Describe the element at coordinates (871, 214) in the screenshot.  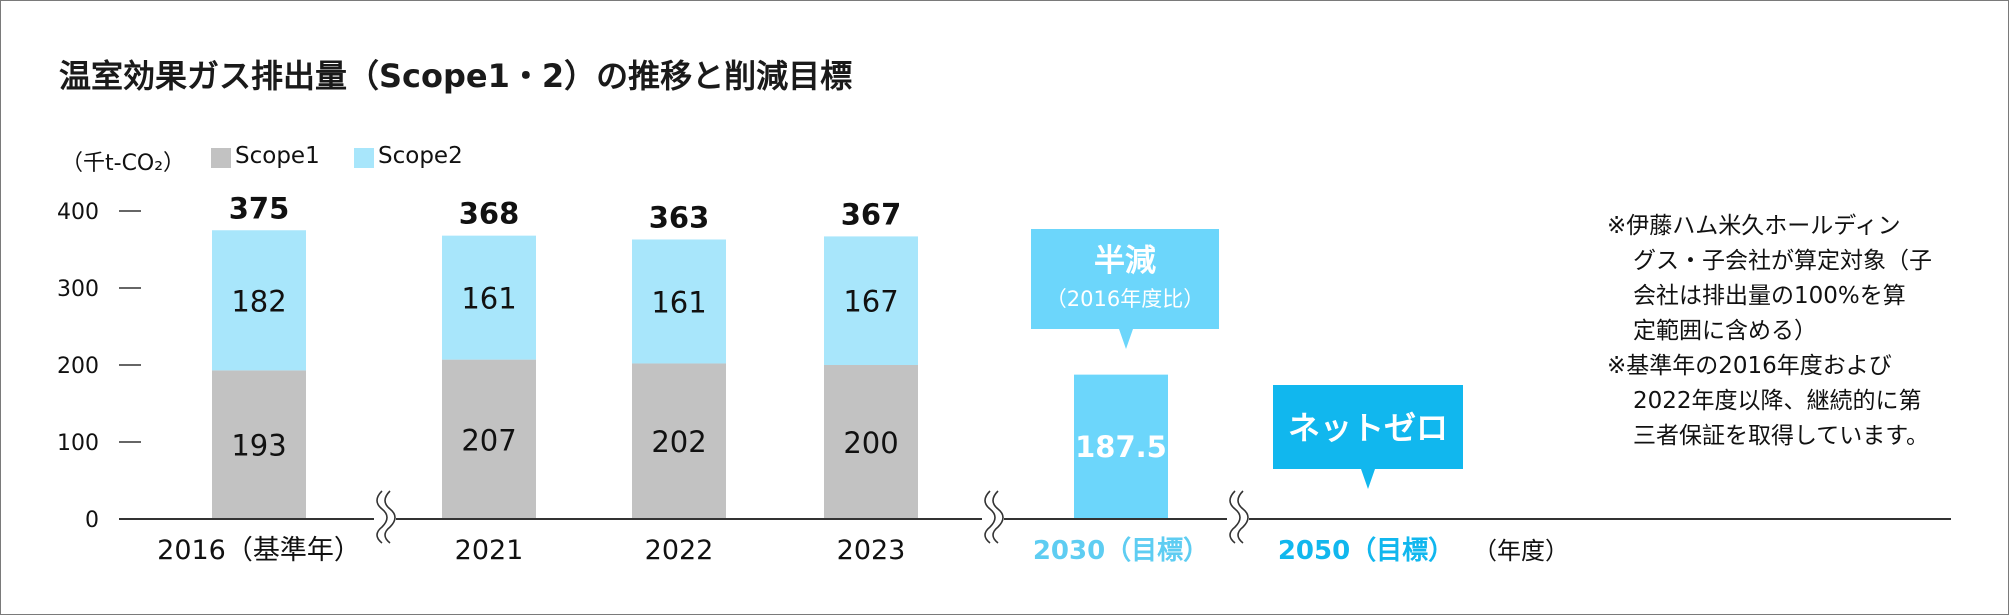
I see `data-label-total: 367` at that location.